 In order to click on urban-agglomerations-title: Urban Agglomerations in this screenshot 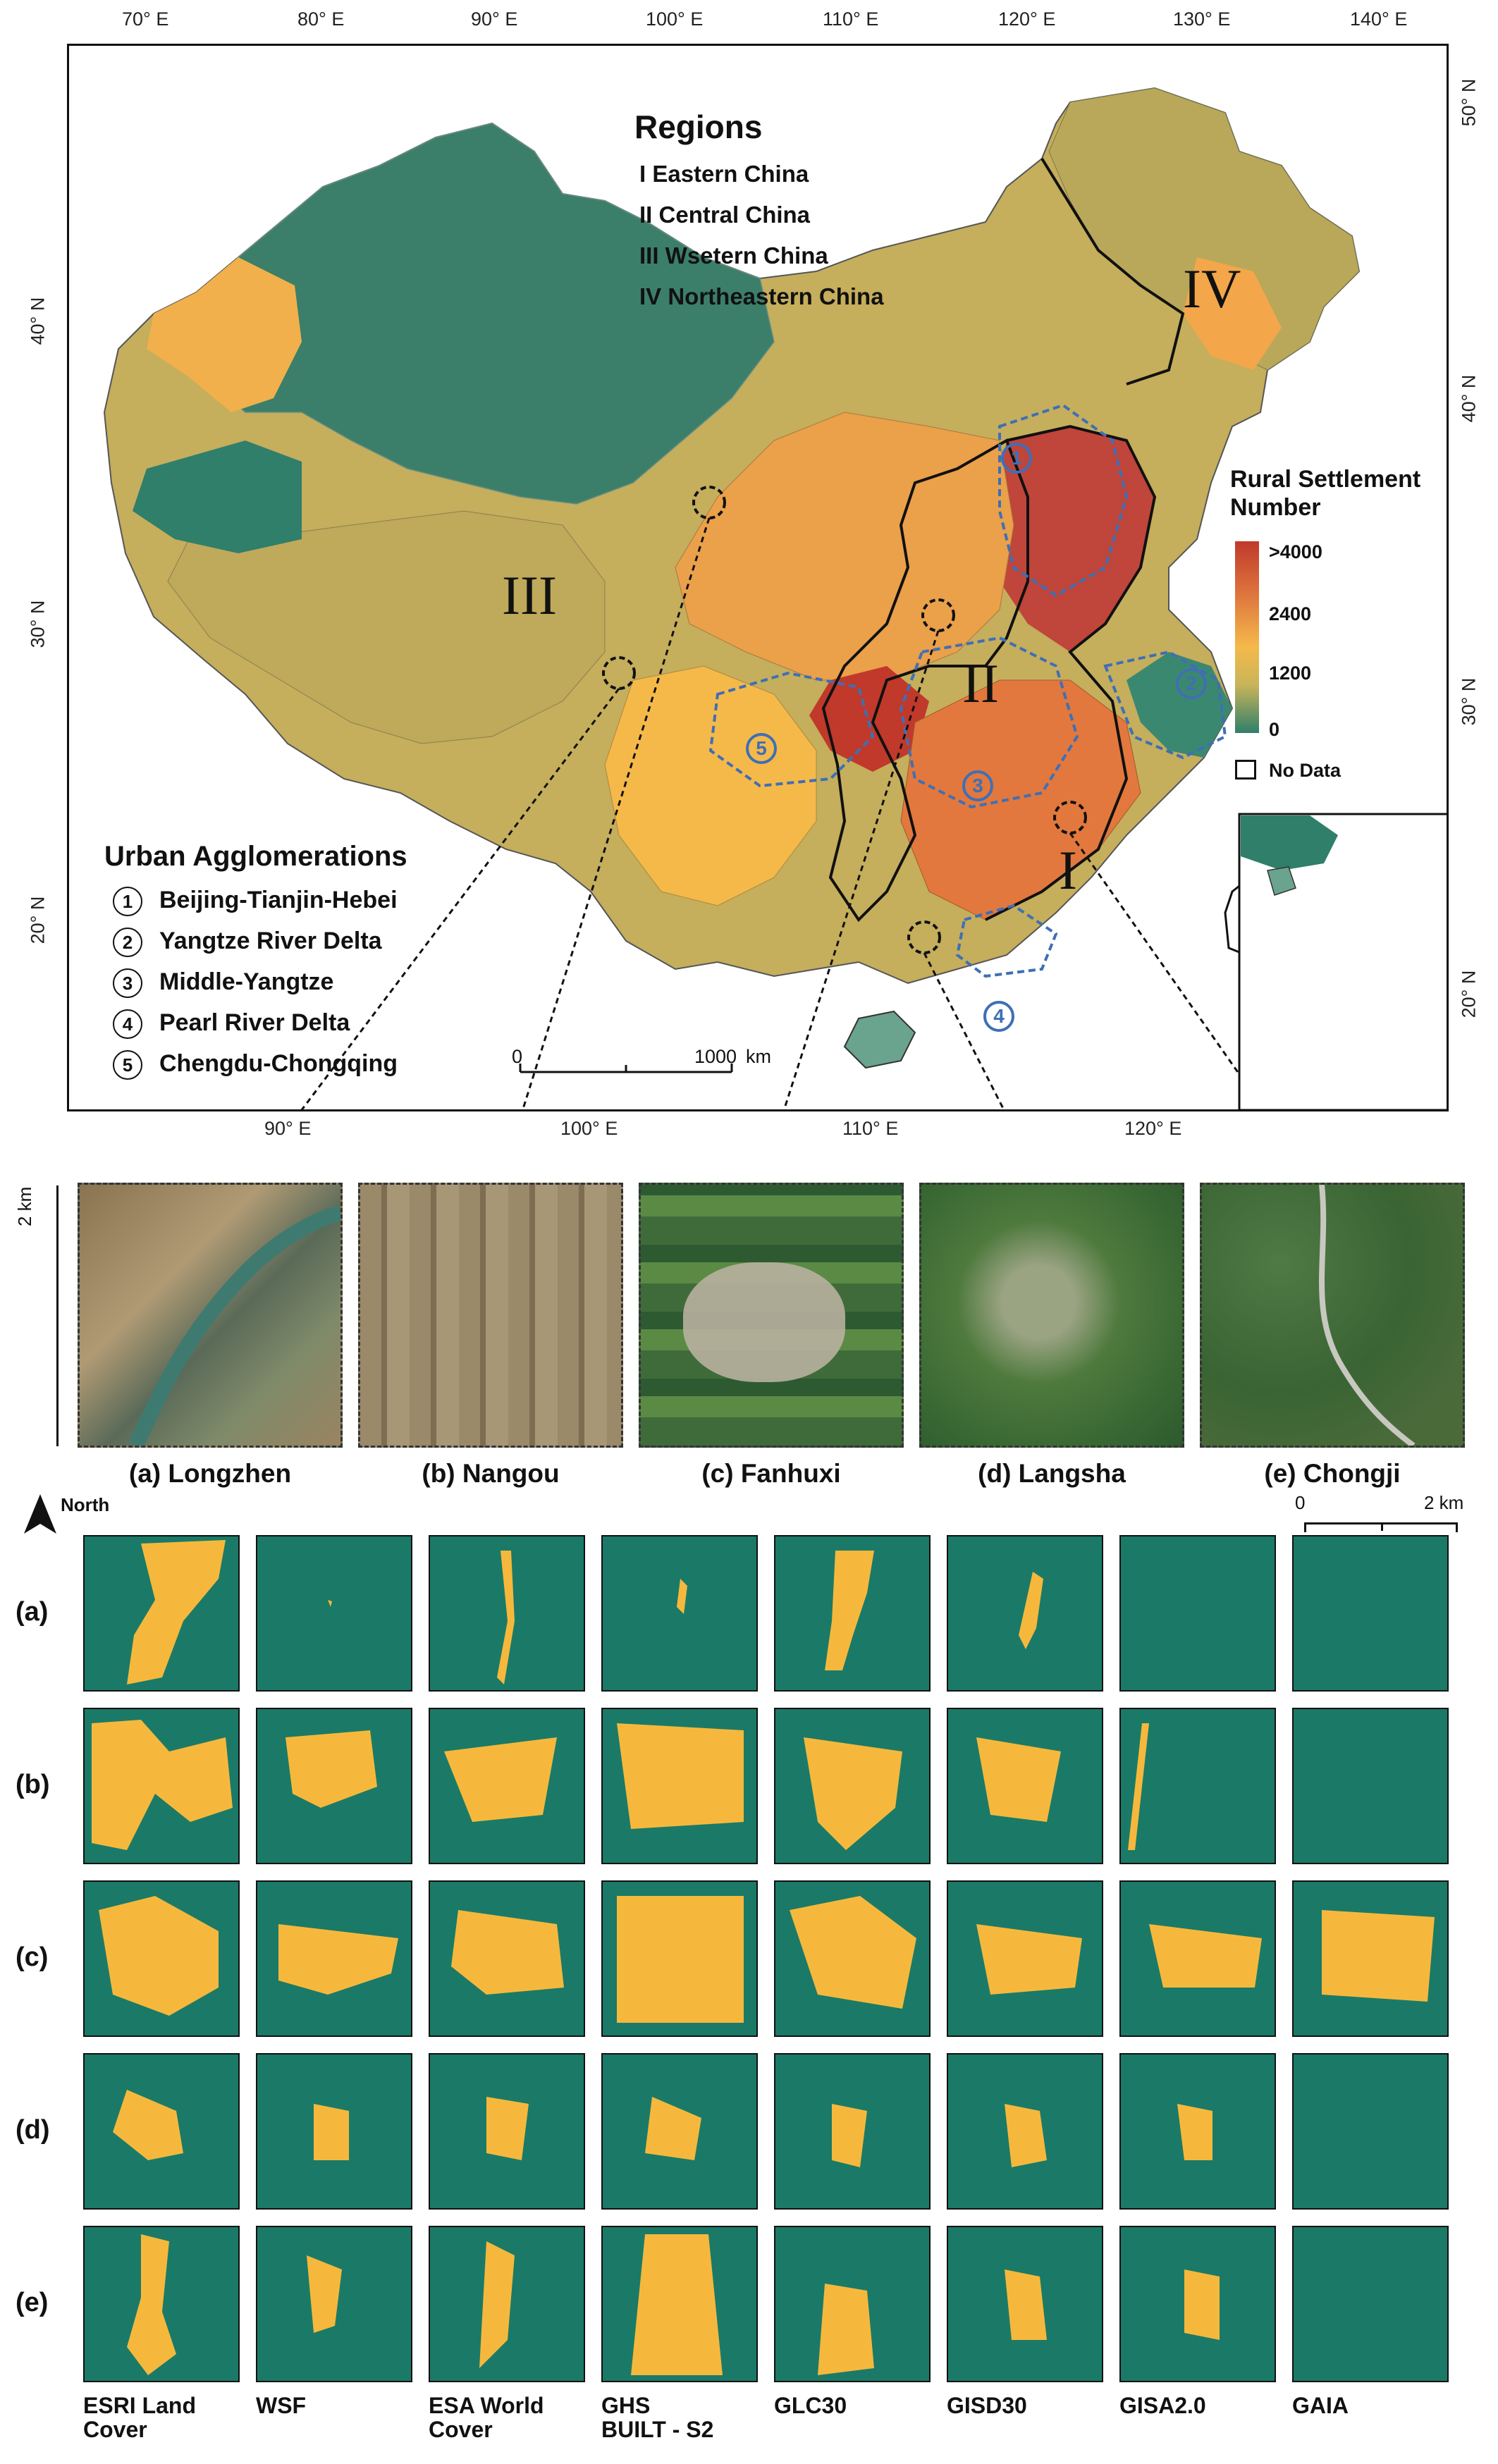, I will do `click(255, 856)`.